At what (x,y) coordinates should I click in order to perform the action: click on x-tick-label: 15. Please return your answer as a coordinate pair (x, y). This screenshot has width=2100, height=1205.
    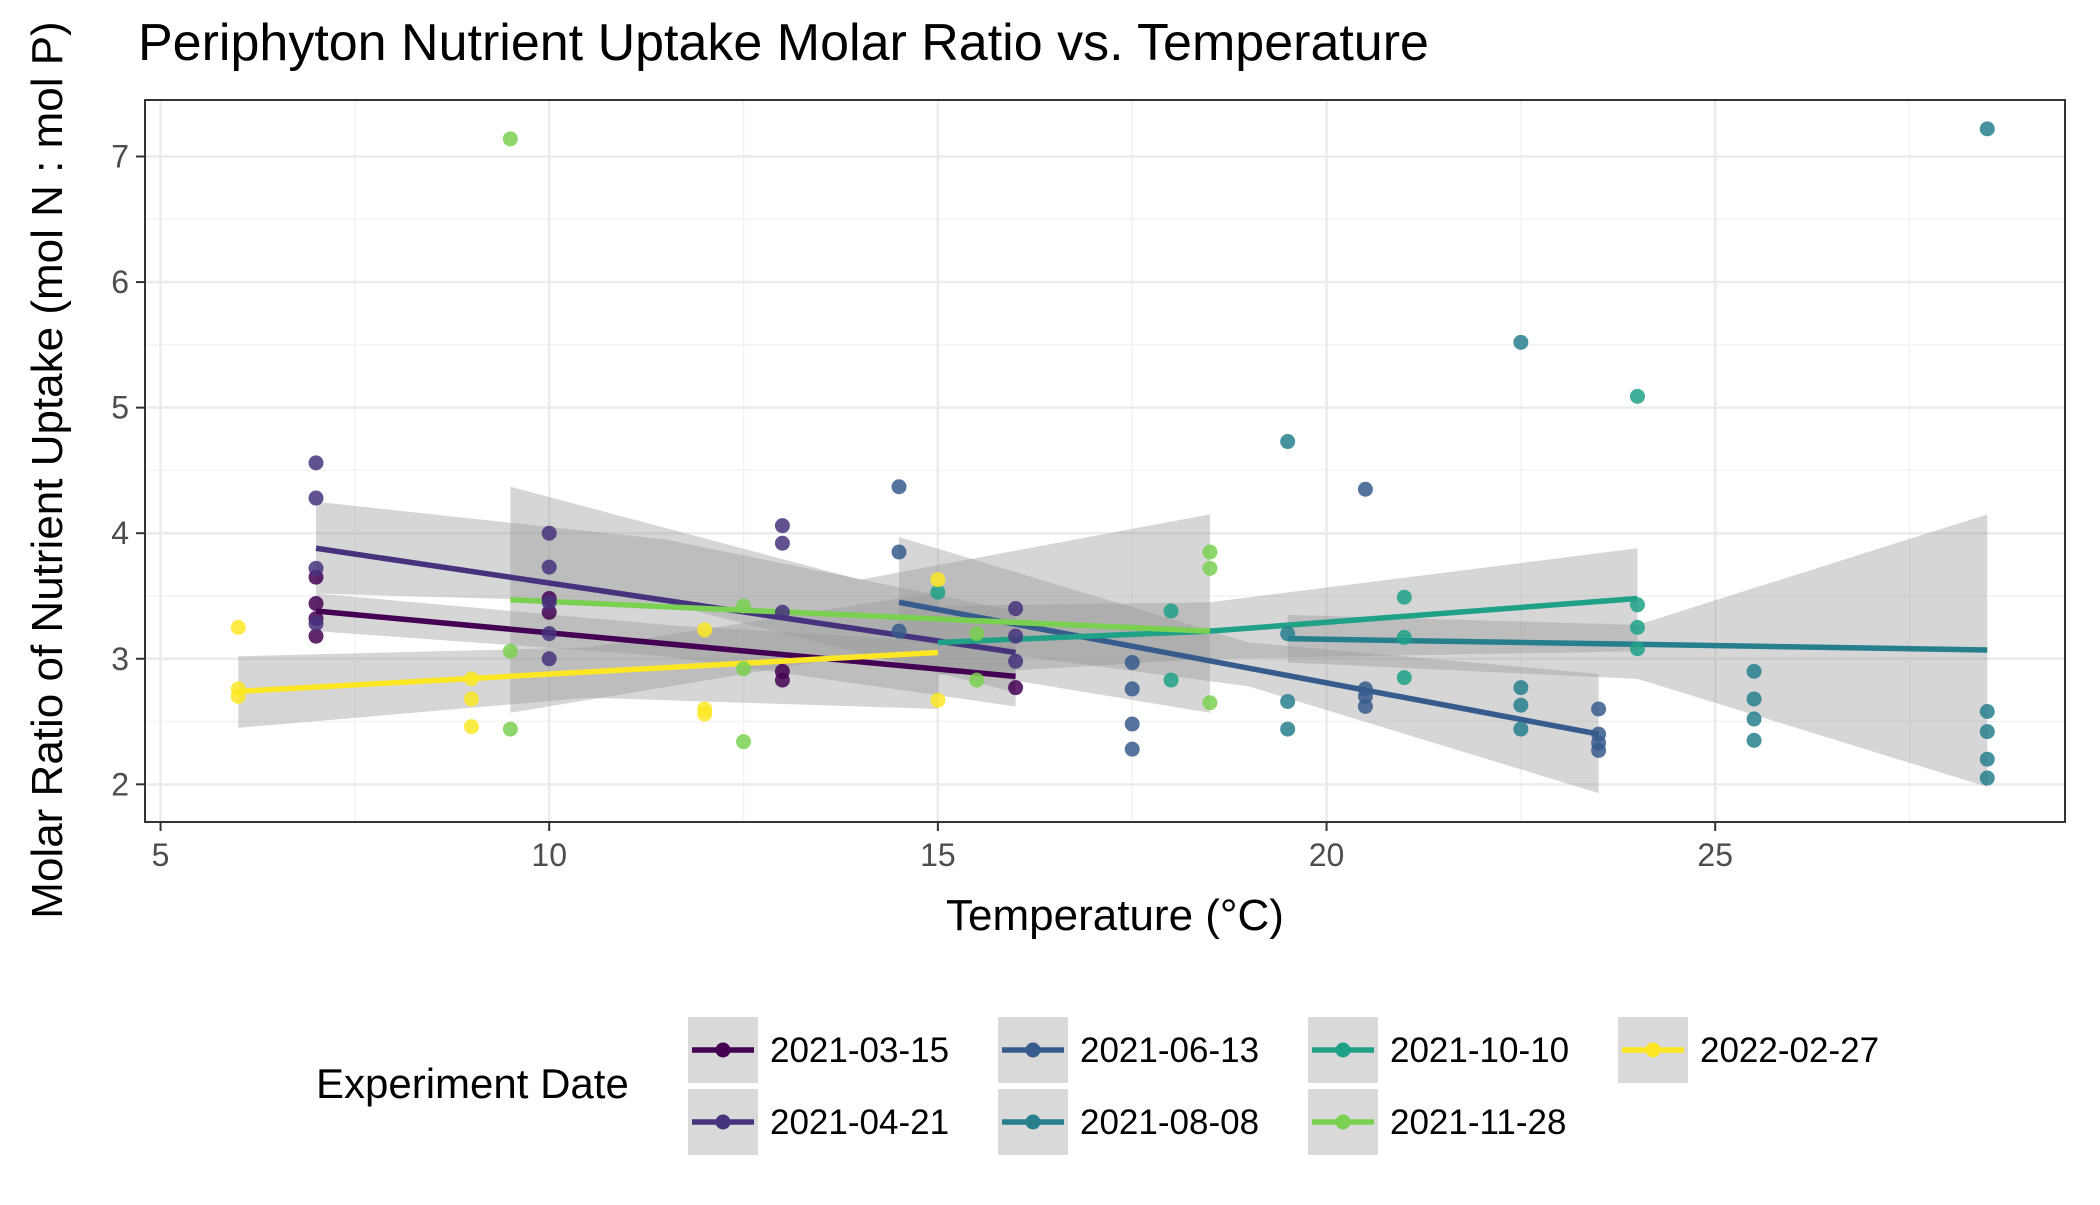
    Looking at the image, I should click on (938, 855).